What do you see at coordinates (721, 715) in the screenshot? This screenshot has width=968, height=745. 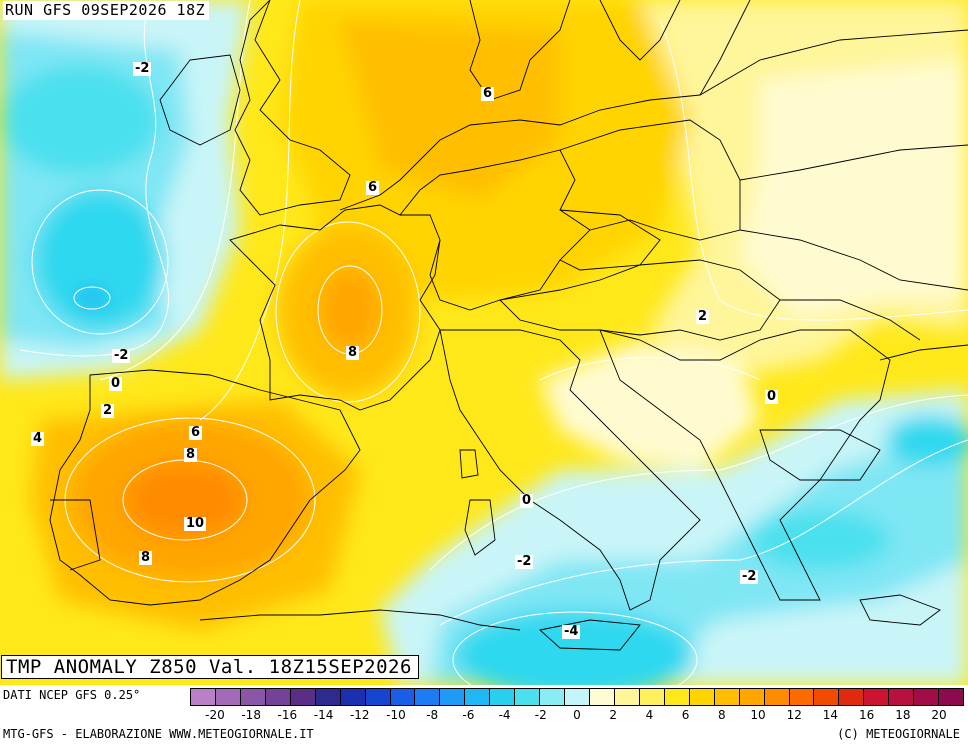 I see `color-scale-tick-label: 8` at bounding box center [721, 715].